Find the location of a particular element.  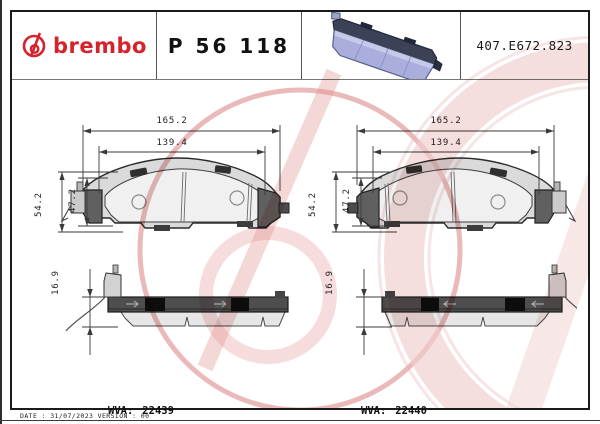

dim-height-inner-left: 47.2 is located at coordinates (73, 200).